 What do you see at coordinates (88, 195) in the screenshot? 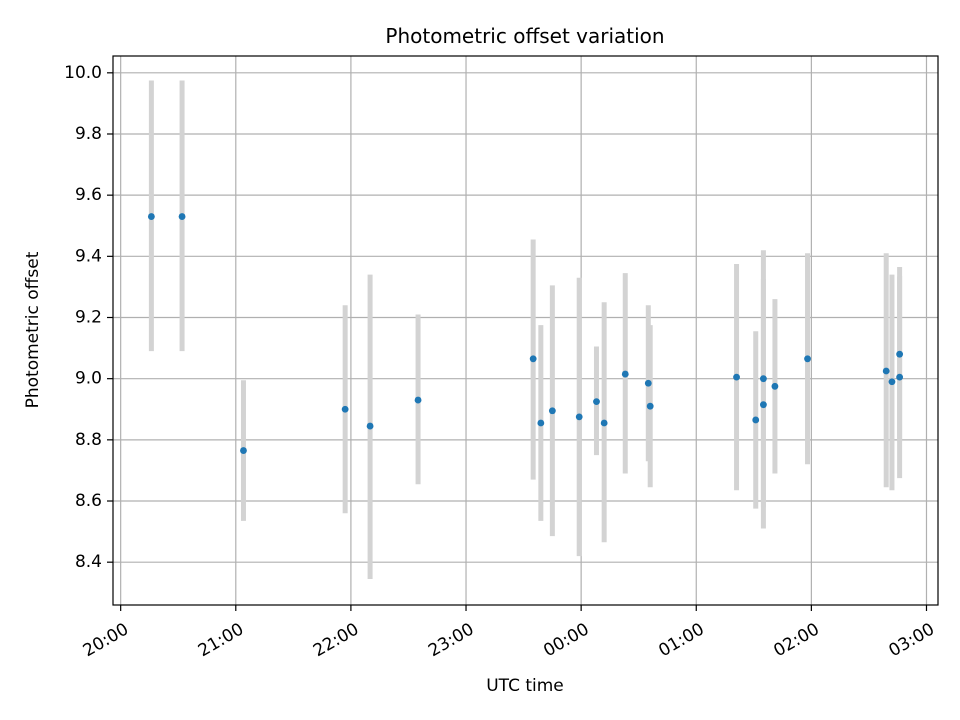
I see `y-tick-label: 9.6` at bounding box center [88, 195].